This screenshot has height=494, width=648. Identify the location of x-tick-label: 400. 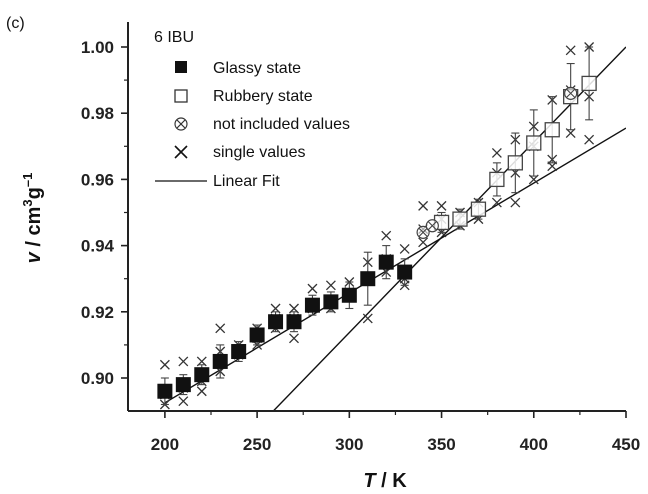
(534, 444).